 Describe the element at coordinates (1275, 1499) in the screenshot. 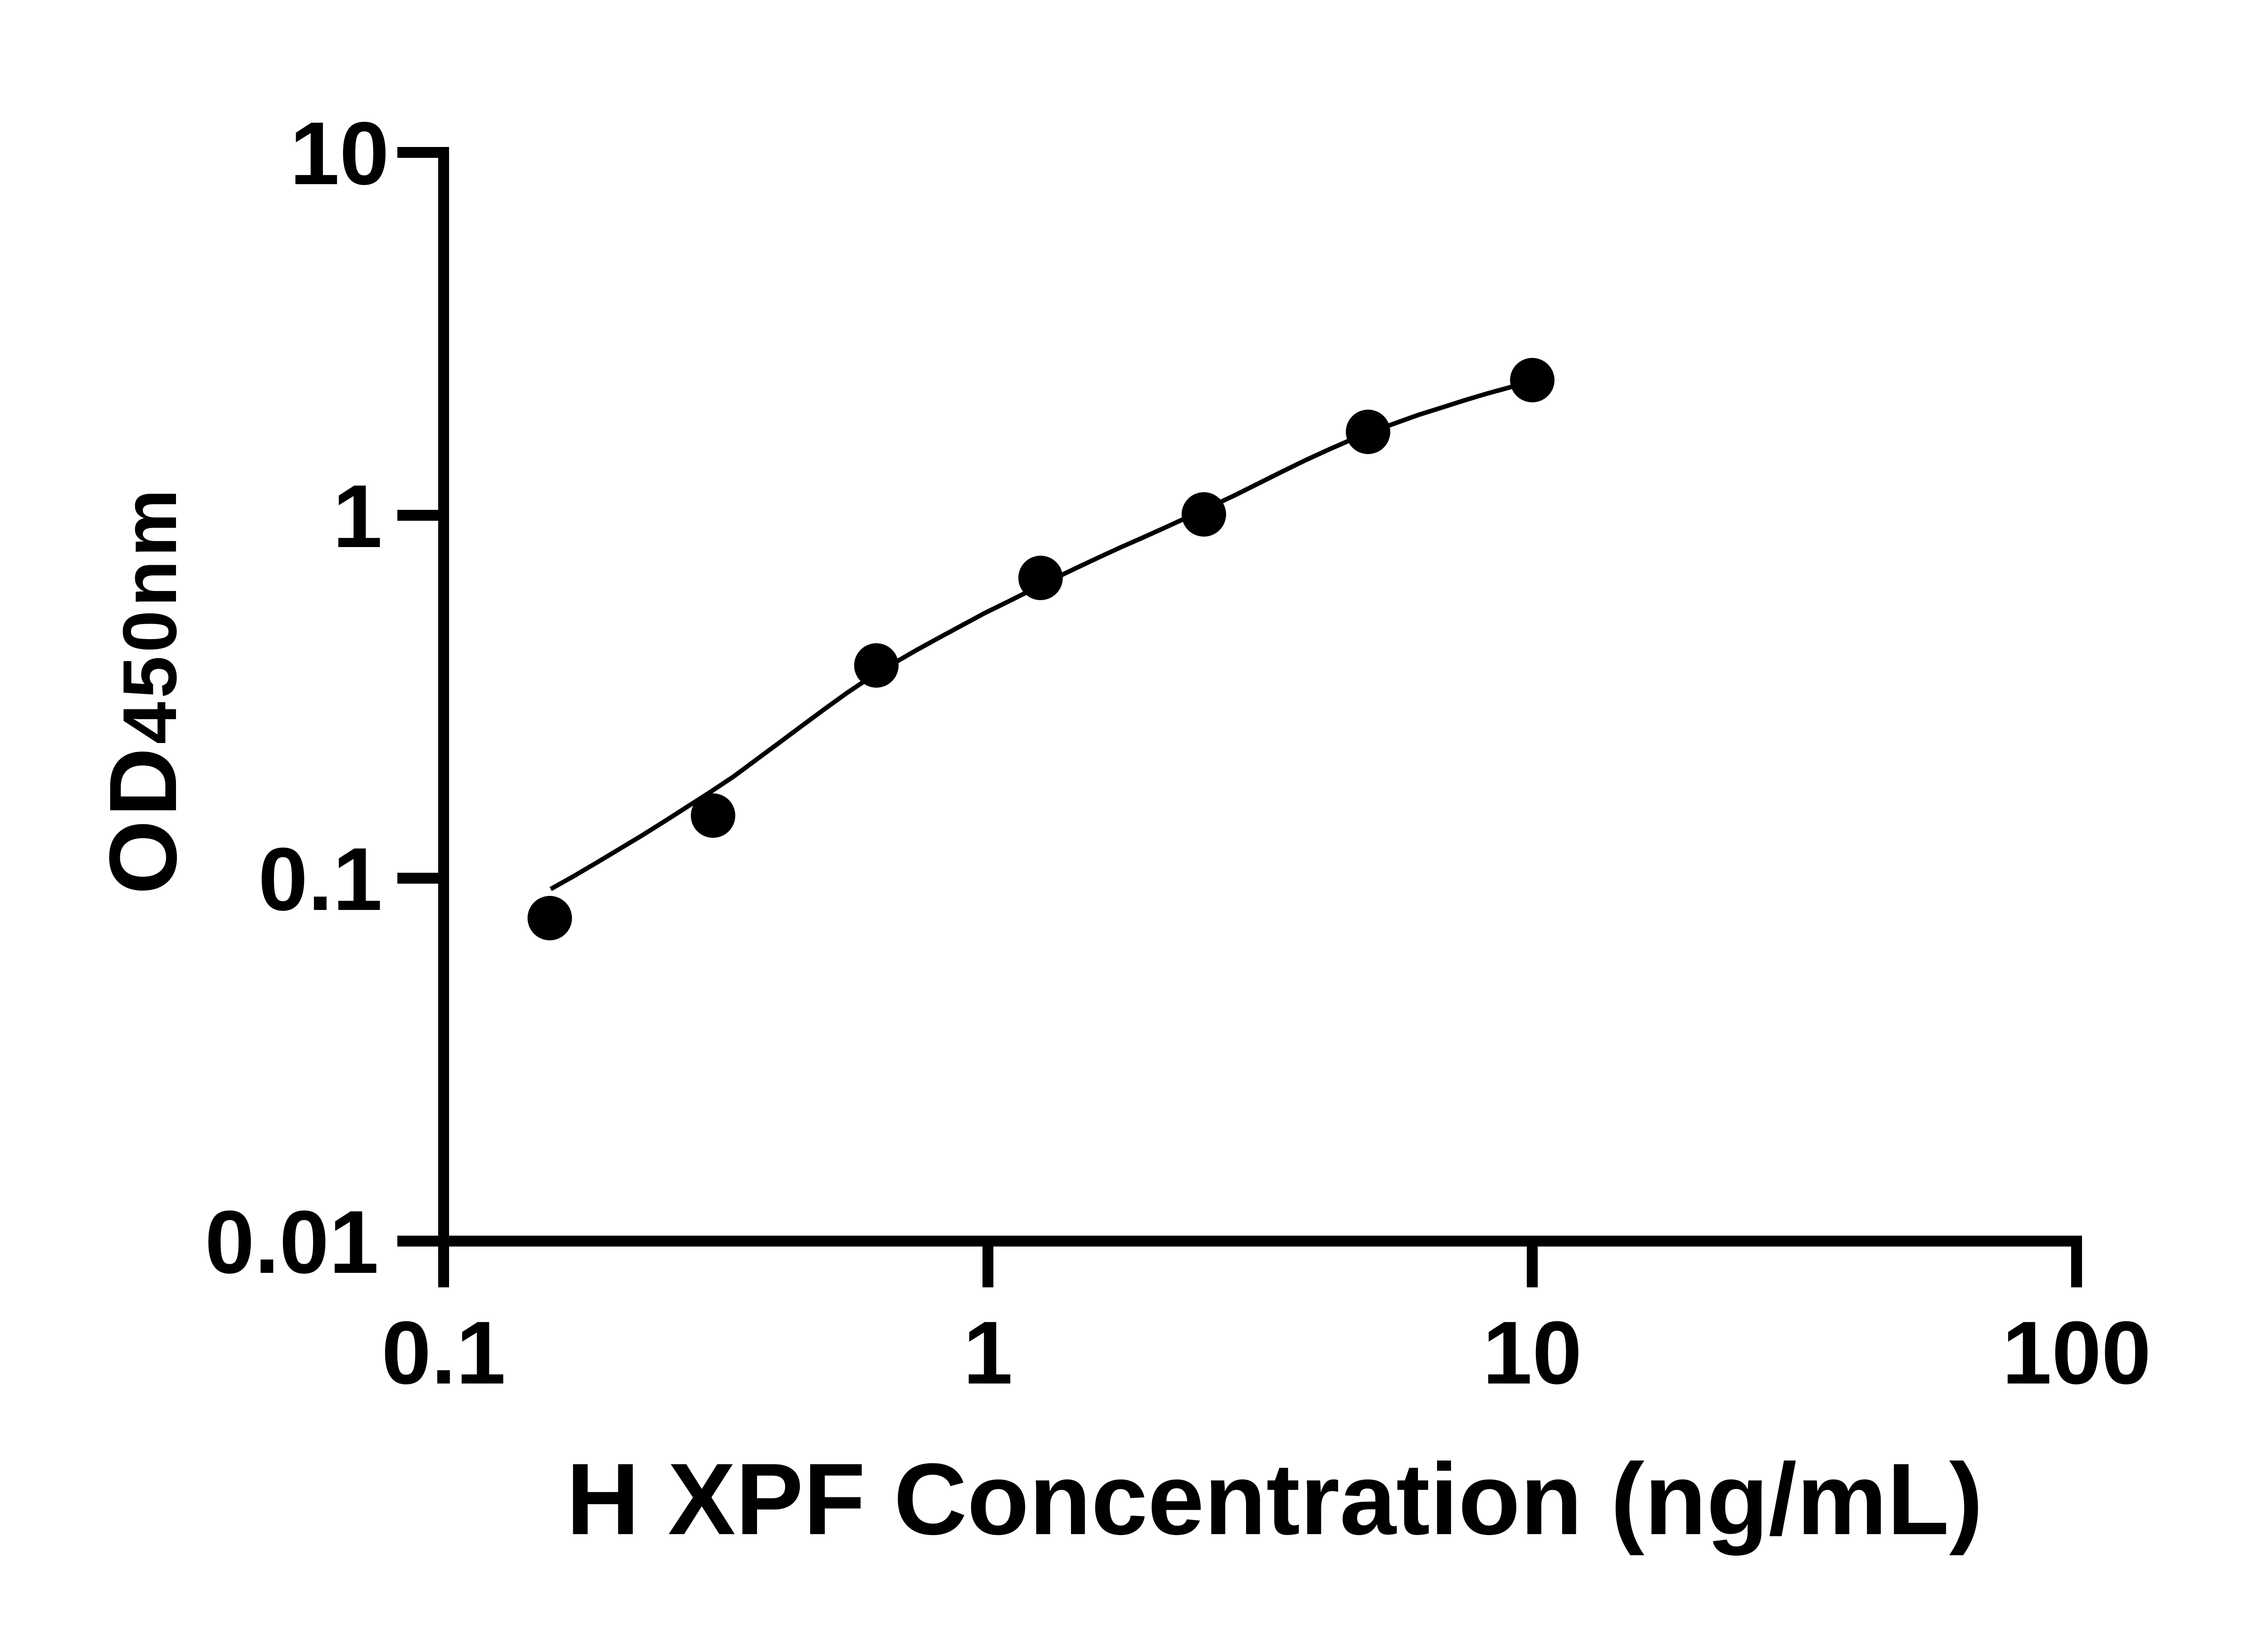

I see `svg-text: H XPF Concentration (ng/mL)` at that location.